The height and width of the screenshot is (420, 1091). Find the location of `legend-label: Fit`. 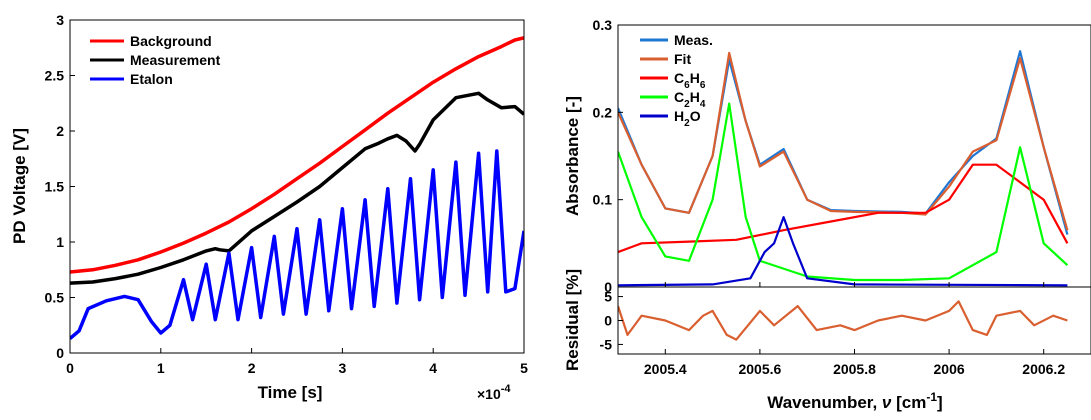

legend-label: Fit is located at coordinates (682, 59).